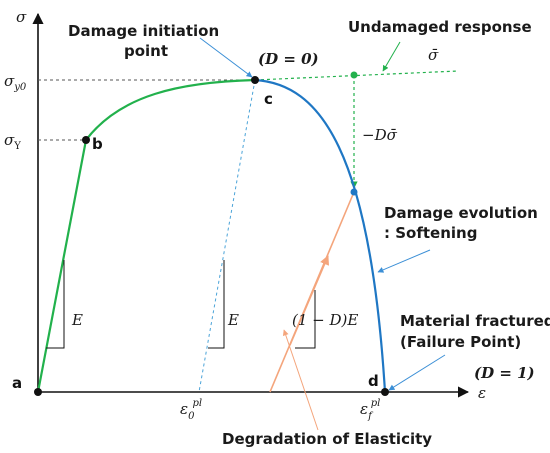  What do you see at coordinates (430, 233) in the screenshot?
I see `damage-evolution-label-2: : Softening` at bounding box center [430, 233].